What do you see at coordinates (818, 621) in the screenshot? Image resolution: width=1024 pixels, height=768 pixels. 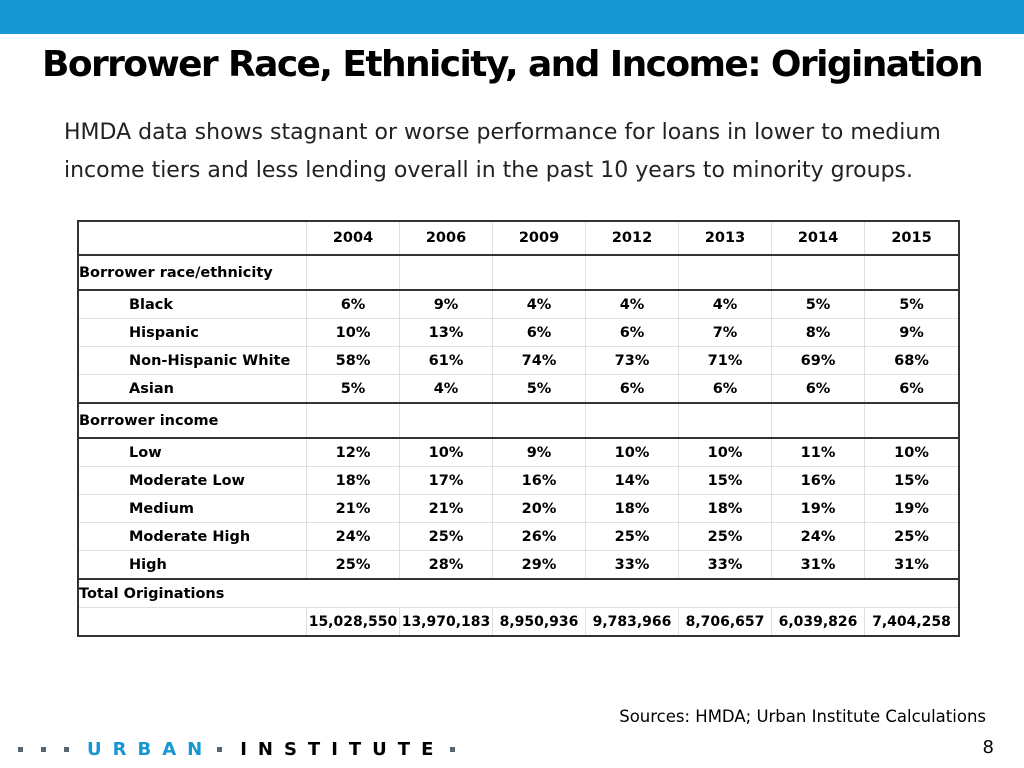 I see `total-cell: 6,039,826` at bounding box center [818, 621].